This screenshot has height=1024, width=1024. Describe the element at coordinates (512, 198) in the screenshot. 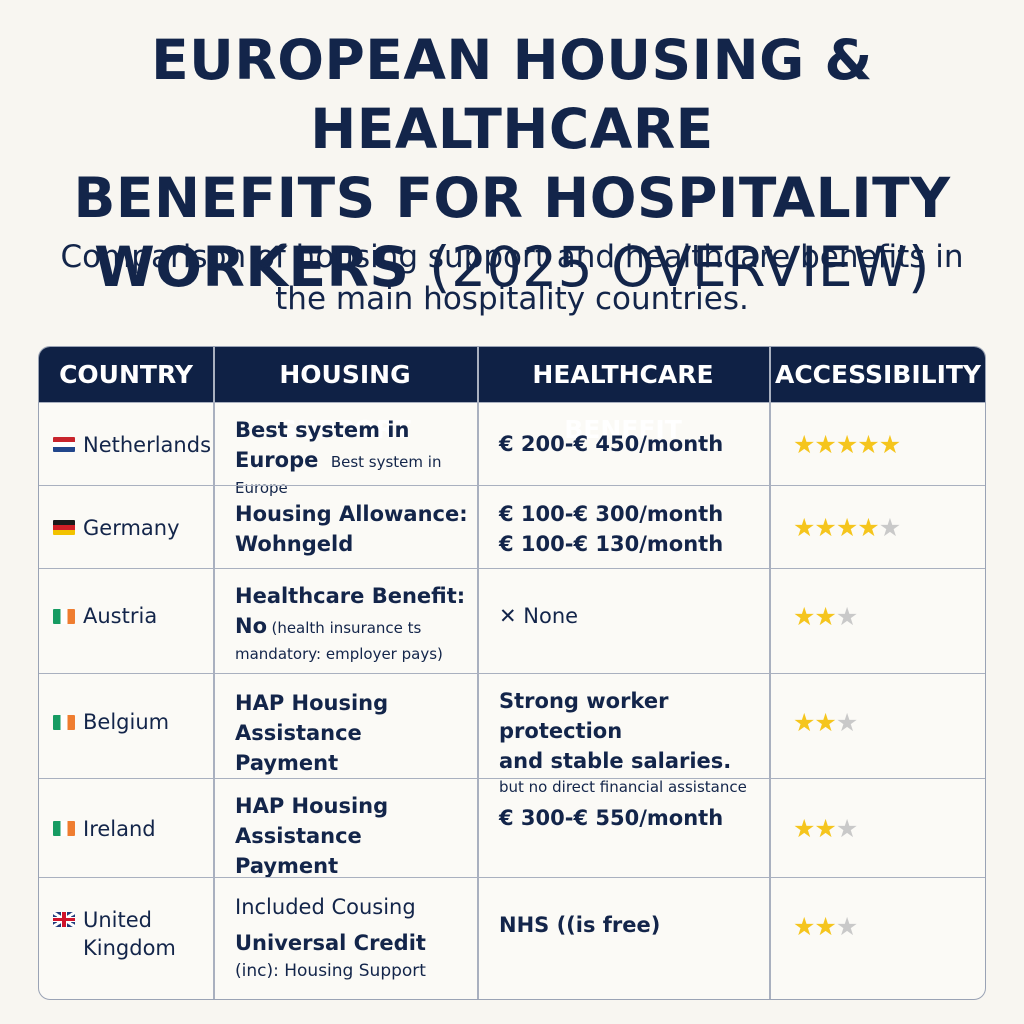

I see `title-line-2: BENEFITS FOR HOSPITALITY` at that location.